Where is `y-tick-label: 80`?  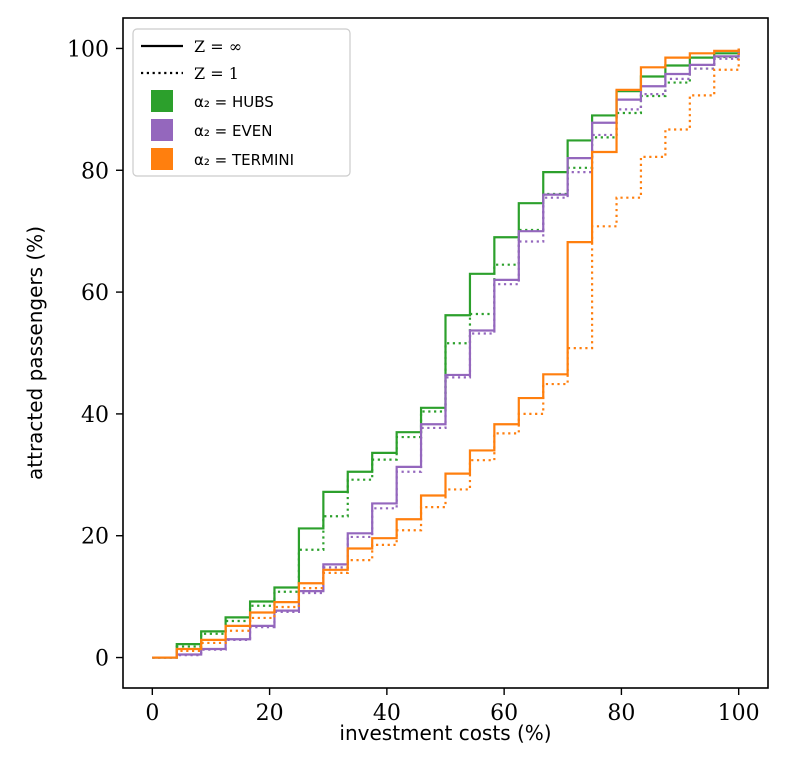 y-tick-label: 80 is located at coordinates (95, 171).